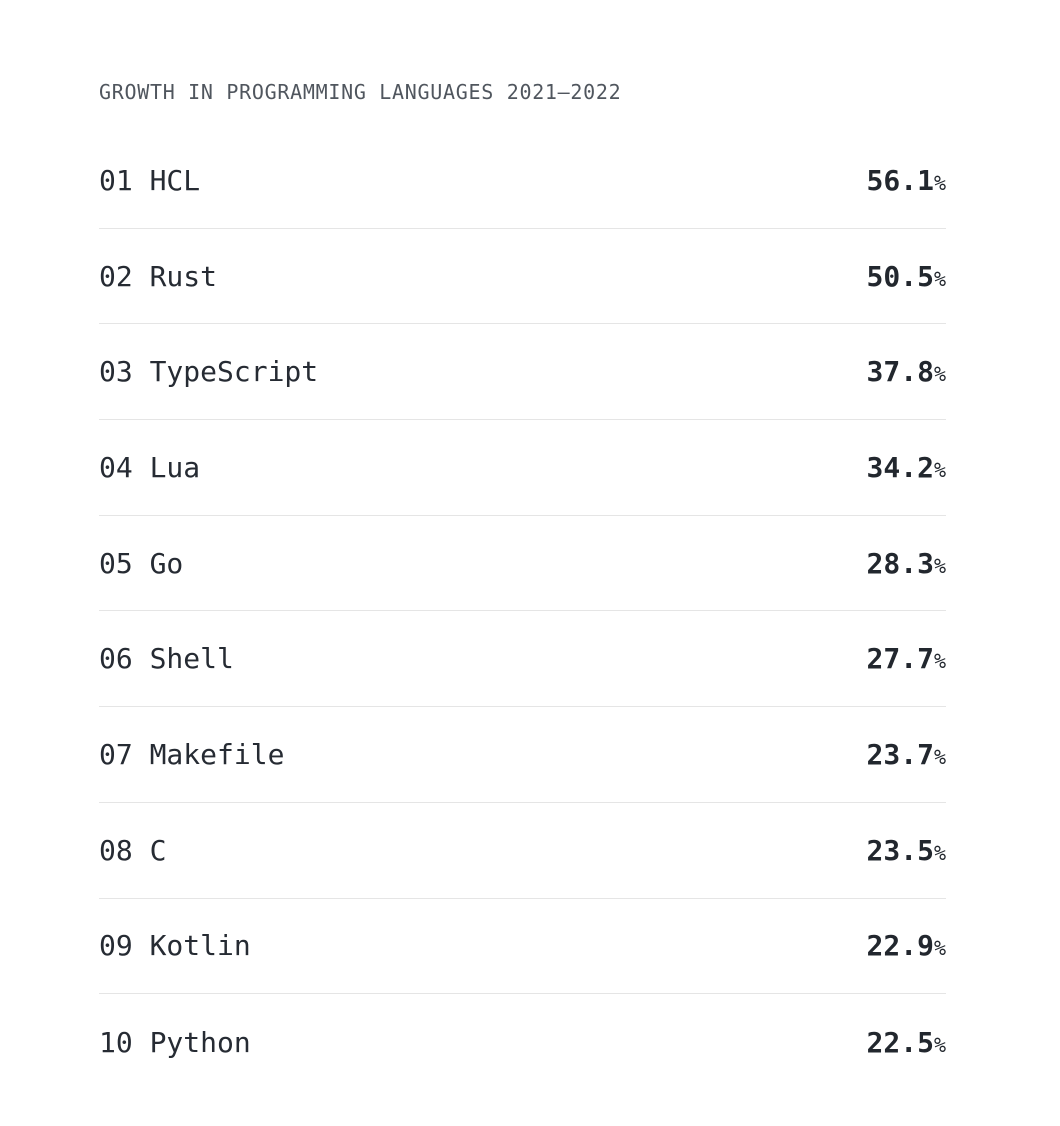 The height and width of the screenshot is (1126, 1060). What do you see at coordinates (183, 276) in the screenshot?
I see `language-name: Rust` at bounding box center [183, 276].